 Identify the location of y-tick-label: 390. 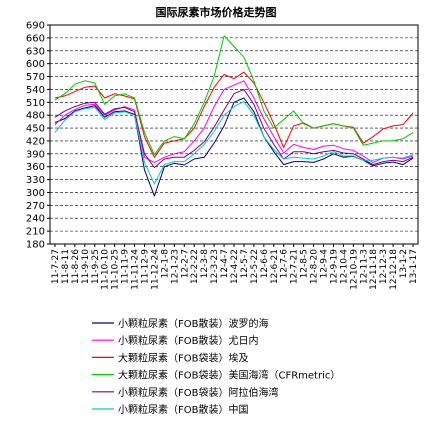
(35, 154).